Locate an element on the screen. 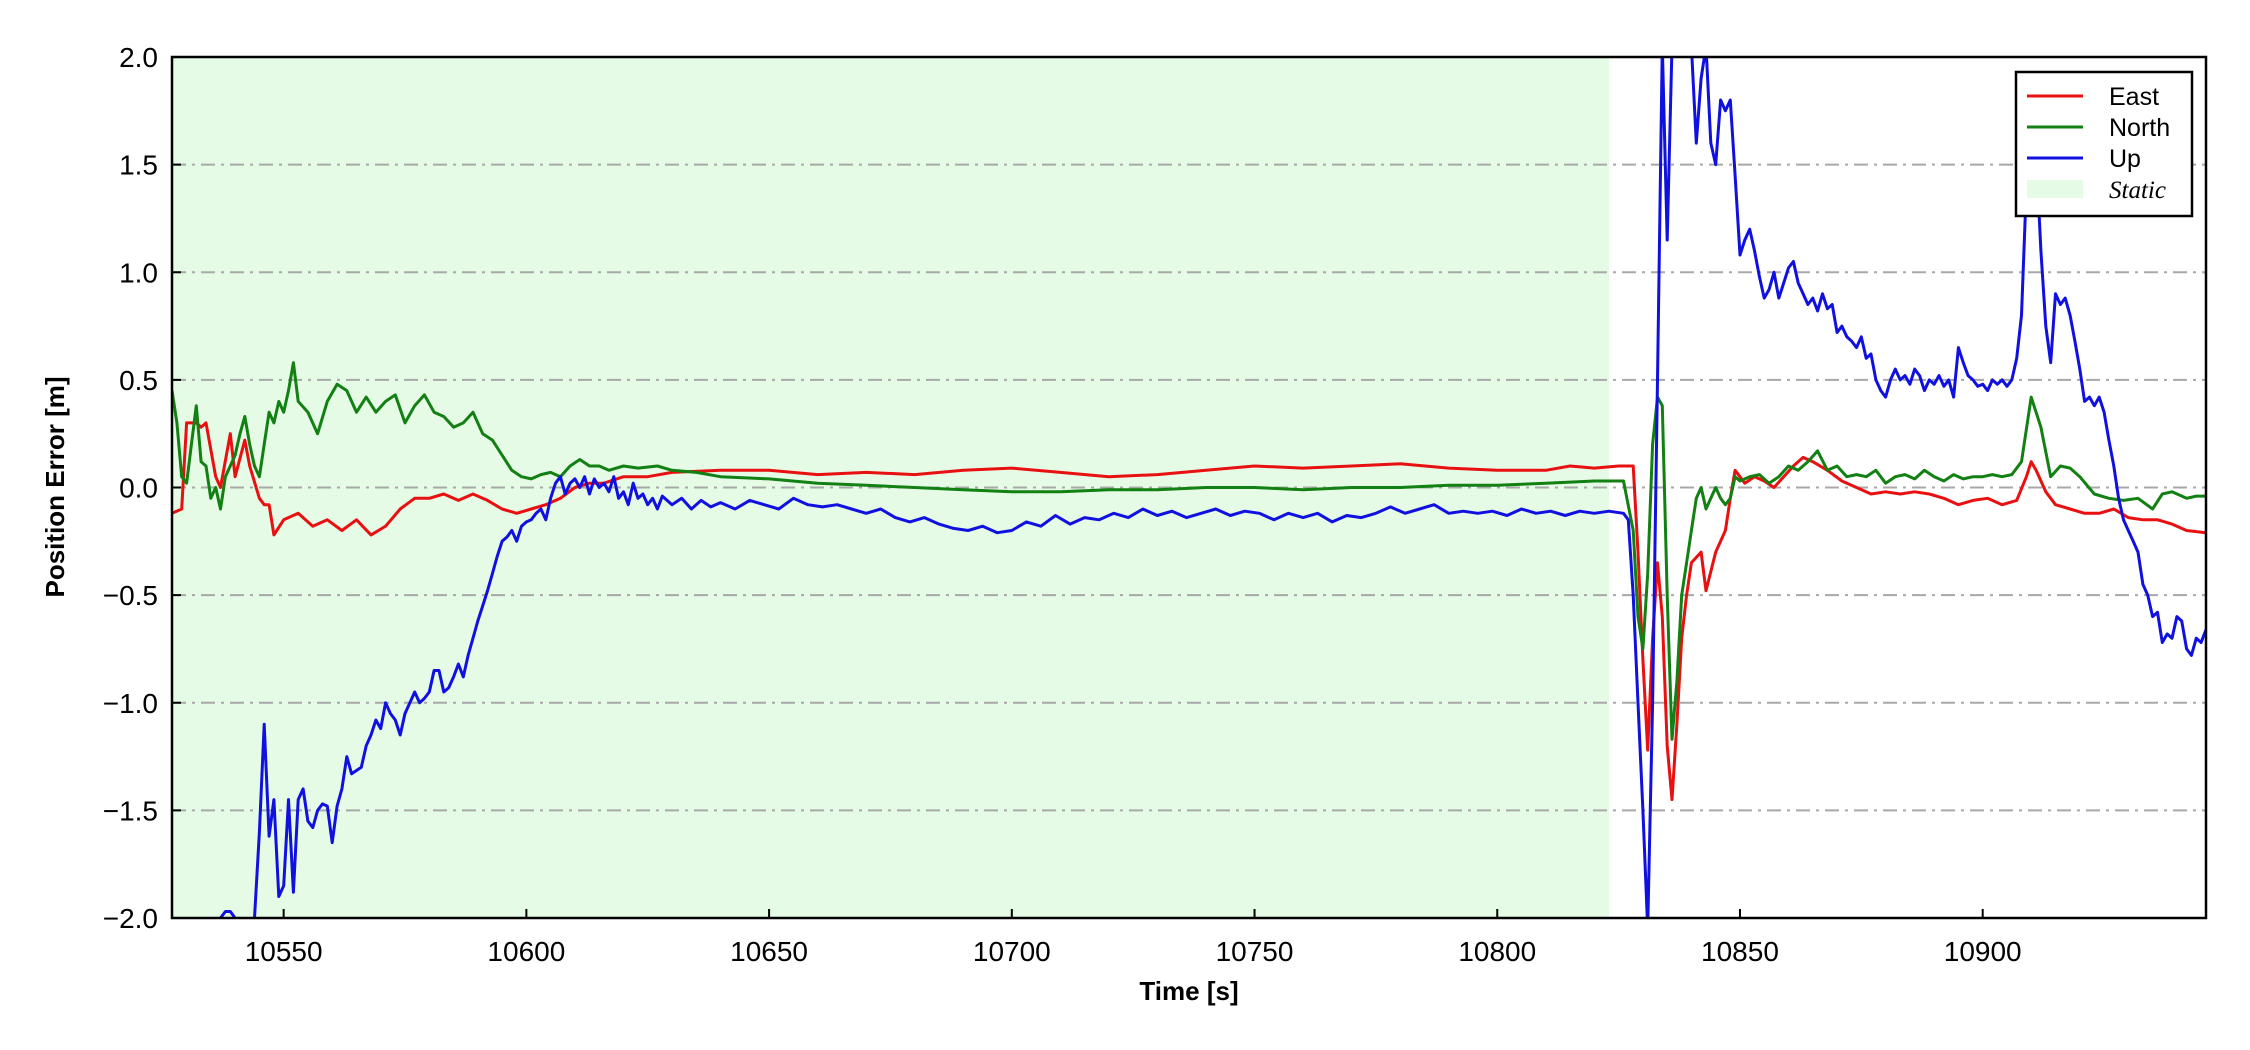 Image resolution: width=2250 pixels, height=1050 pixels. legend-label-up: Up is located at coordinates (2125, 159).